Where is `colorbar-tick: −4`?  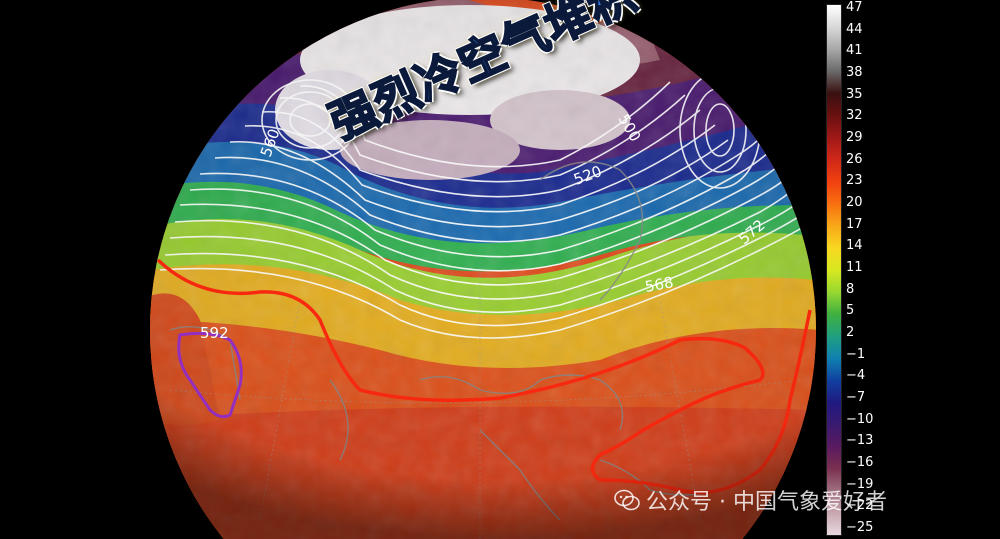 colorbar-tick: −4 is located at coordinates (856, 376).